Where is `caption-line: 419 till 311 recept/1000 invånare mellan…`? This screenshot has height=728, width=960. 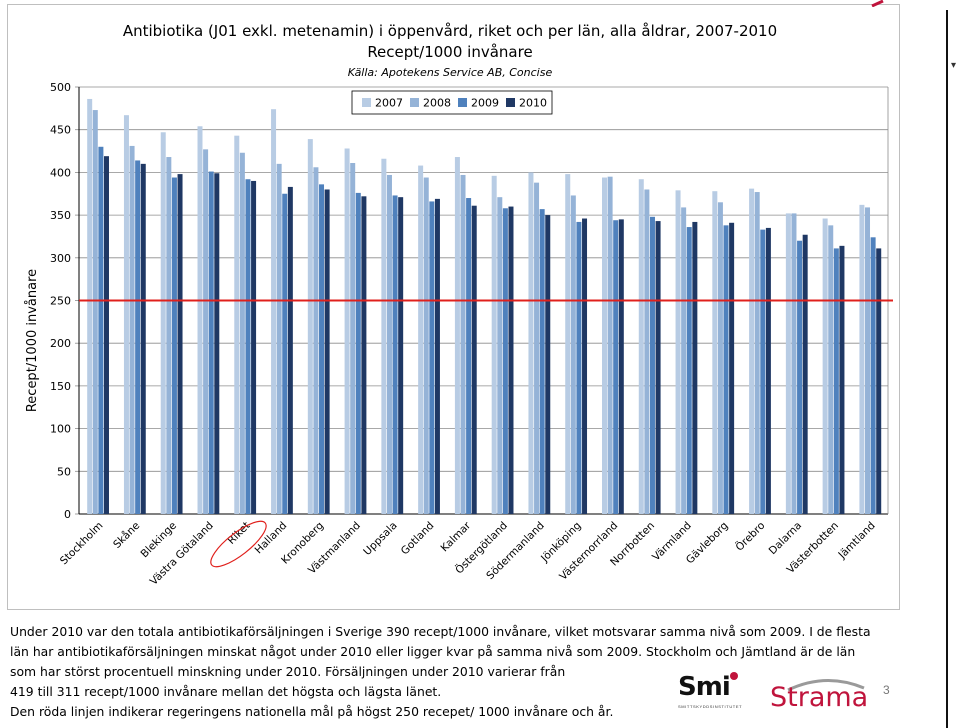 caption-line: 419 till 311 recept/1000 invånare mellan… is located at coordinates (226, 691).